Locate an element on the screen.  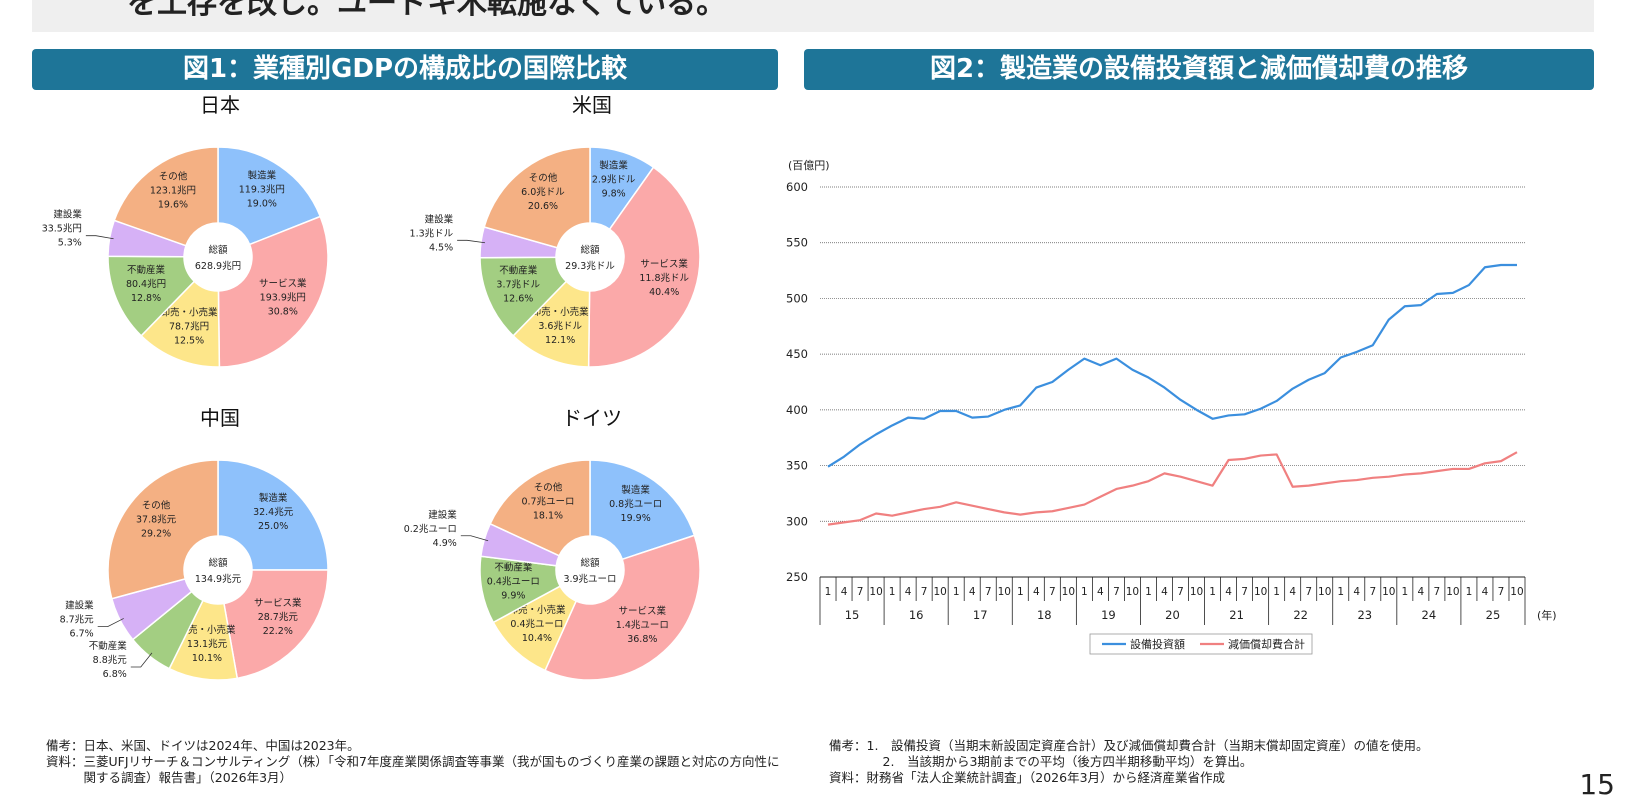
pie-slice-label: 19.6% is located at coordinates (173, 204).